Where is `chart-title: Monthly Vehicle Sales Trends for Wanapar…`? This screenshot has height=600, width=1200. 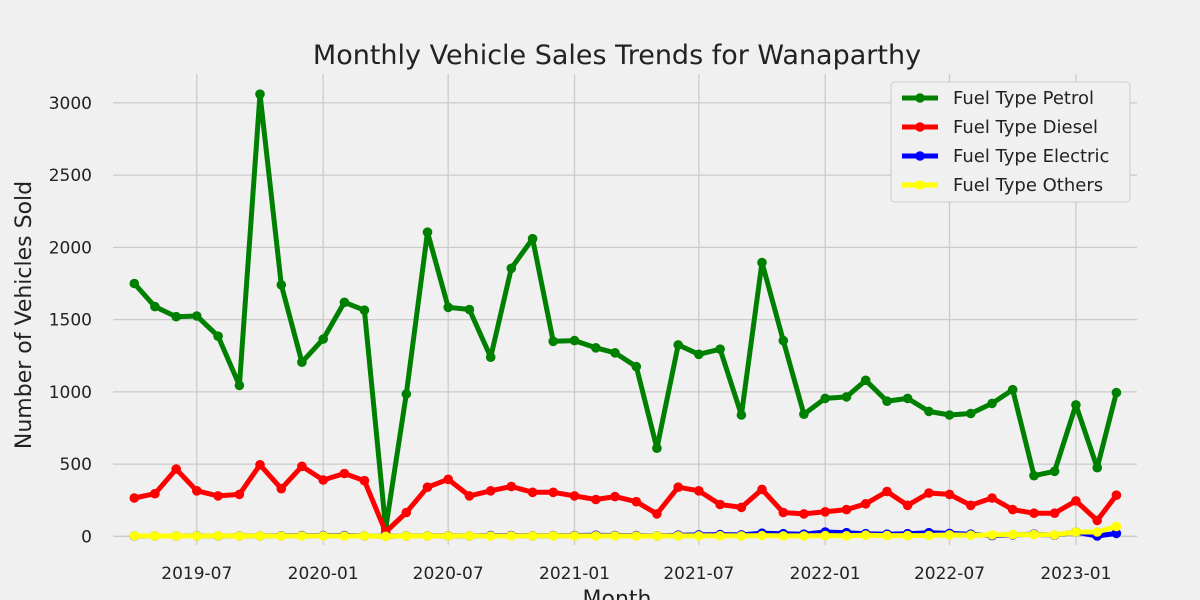 chart-title: Monthly Vehicle Sales Trends for Wanapar… is located at coordinates (617, 55).